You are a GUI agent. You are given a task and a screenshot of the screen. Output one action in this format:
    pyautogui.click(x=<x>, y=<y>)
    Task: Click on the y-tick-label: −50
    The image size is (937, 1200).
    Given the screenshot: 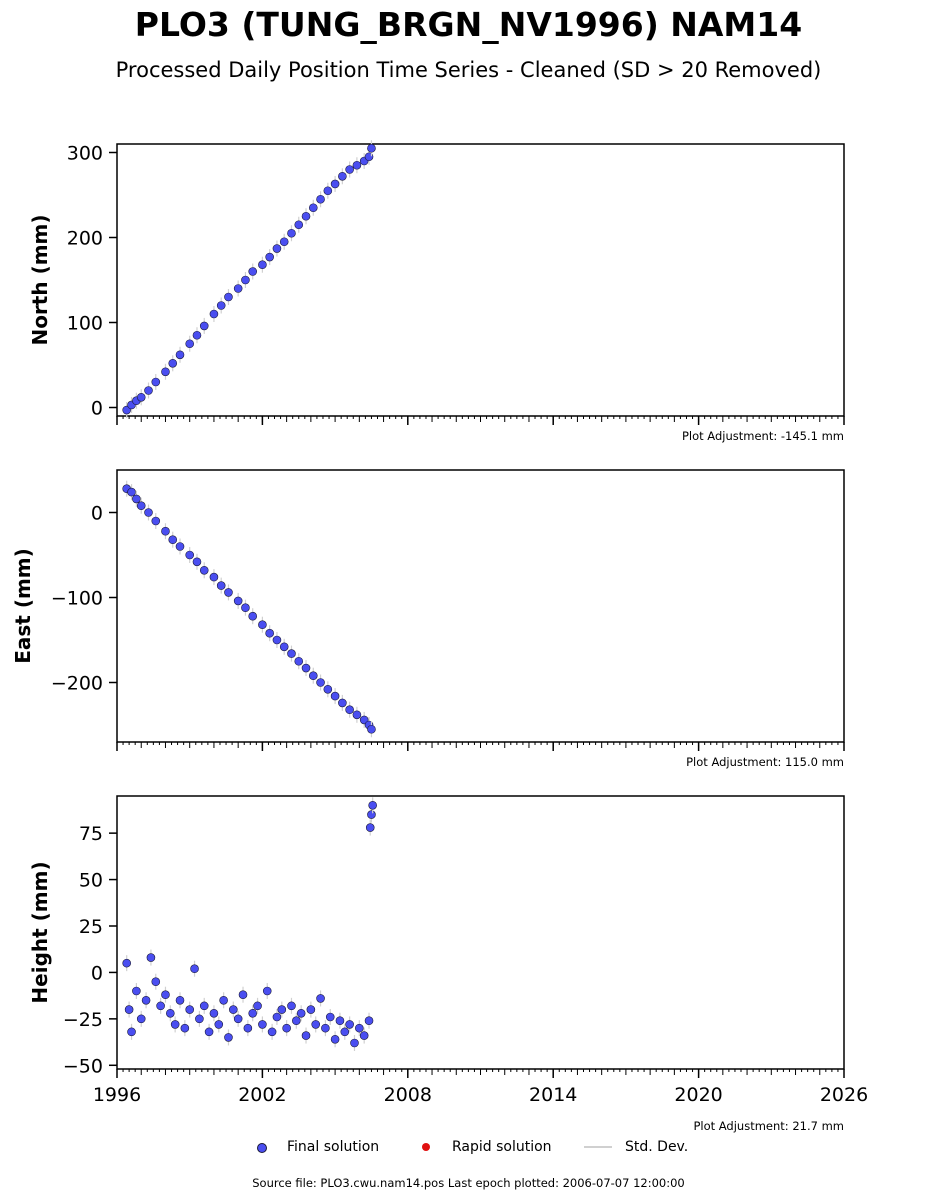 What is the action you would take?
    pyautogui.click(x=83, y=1066)
    